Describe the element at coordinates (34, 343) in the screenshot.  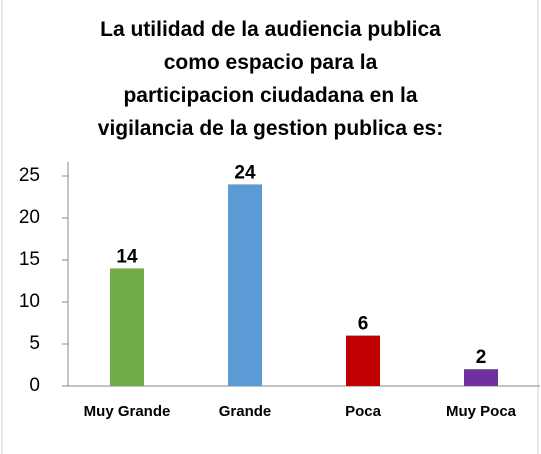
I see `y-tick-label: 5` at that location.